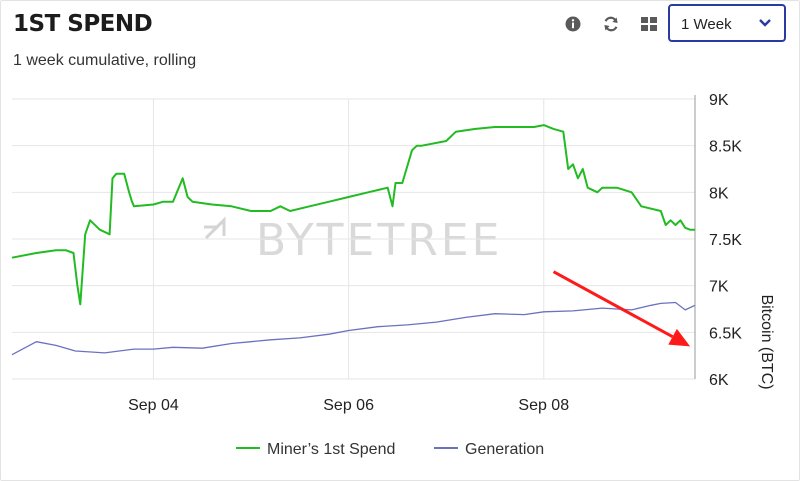 The width and height of the screenshot is (800, 481). I want to click on watermark-text: BYTETREE, so click(379, 240).